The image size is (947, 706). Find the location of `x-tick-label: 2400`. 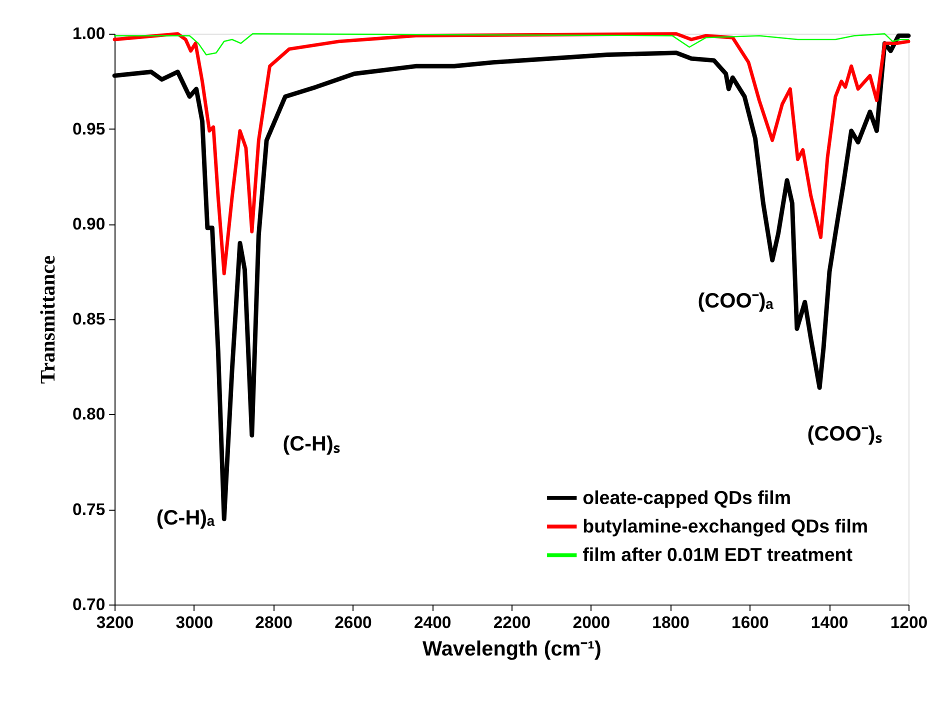

x-tick-label: 2400 is located at coordinates (433, 622).